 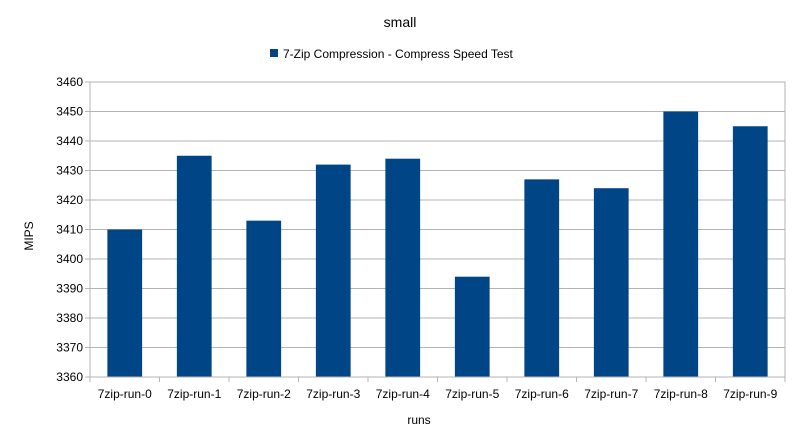 What do you see at coordinates (333, 394) in the screenshot?
I see `x-tick-label: 7zip-run-3` at bounding box center [333, 394].